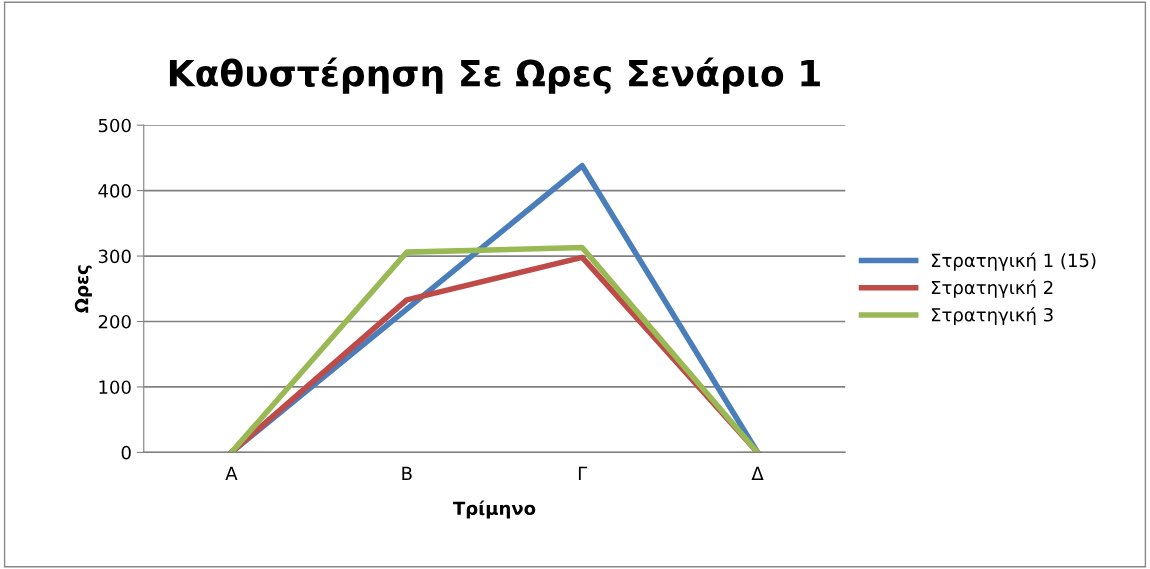  I want to click on x-tick-label: Β, so click(407, 473).